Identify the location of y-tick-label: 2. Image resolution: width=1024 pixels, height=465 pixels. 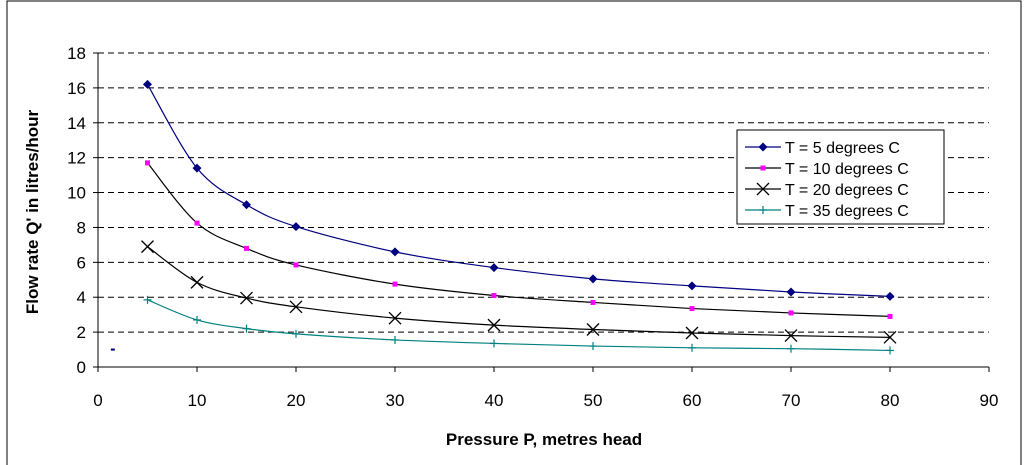
(81, 332).